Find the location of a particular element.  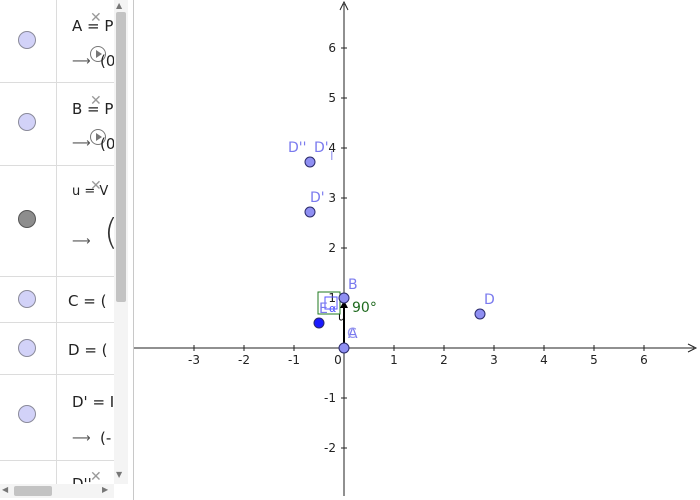

definition-A: A = P is located at coordinates (93, 26).